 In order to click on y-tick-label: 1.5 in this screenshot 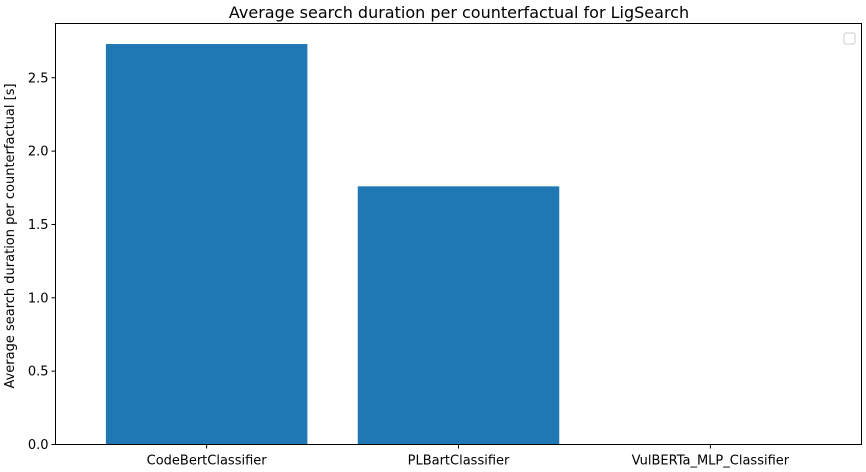, I will do `click(38, 225)`.